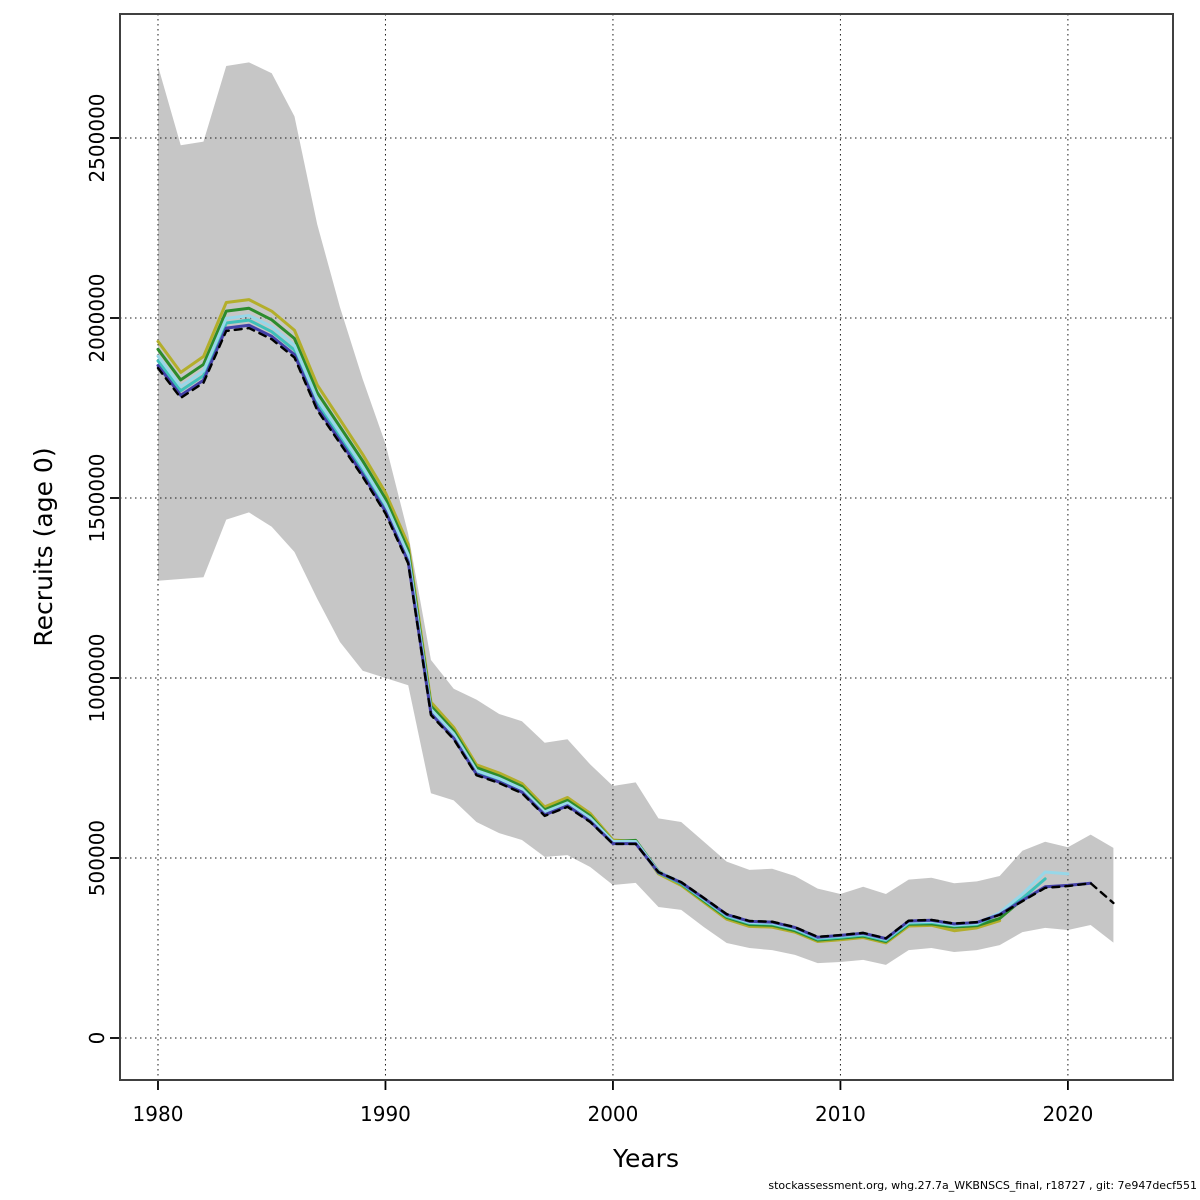 The image size is (1200, 1200). I want to click on x-tick-label-2010: 2010, so click(840, 1114).